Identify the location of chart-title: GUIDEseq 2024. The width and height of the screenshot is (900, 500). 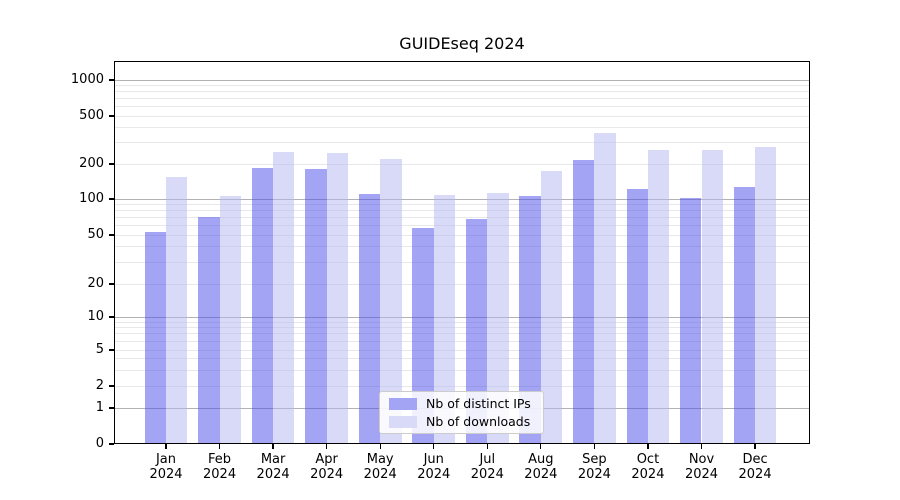
(462, 43).